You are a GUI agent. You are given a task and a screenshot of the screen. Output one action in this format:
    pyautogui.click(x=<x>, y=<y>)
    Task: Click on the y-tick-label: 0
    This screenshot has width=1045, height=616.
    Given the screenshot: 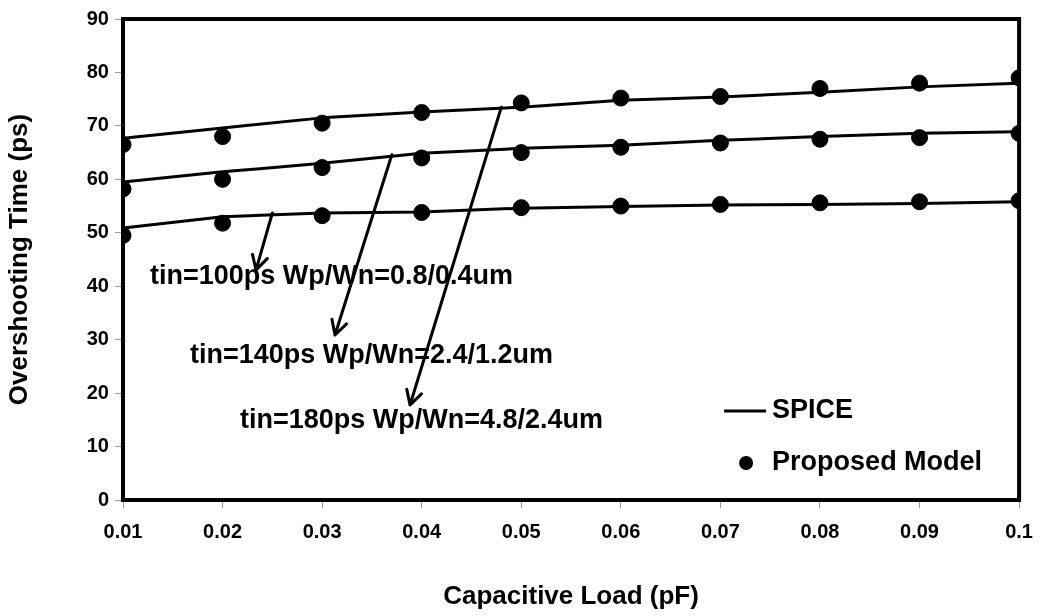 What is the action you would take?
    pyautogui.click(x=103, y=498)
    